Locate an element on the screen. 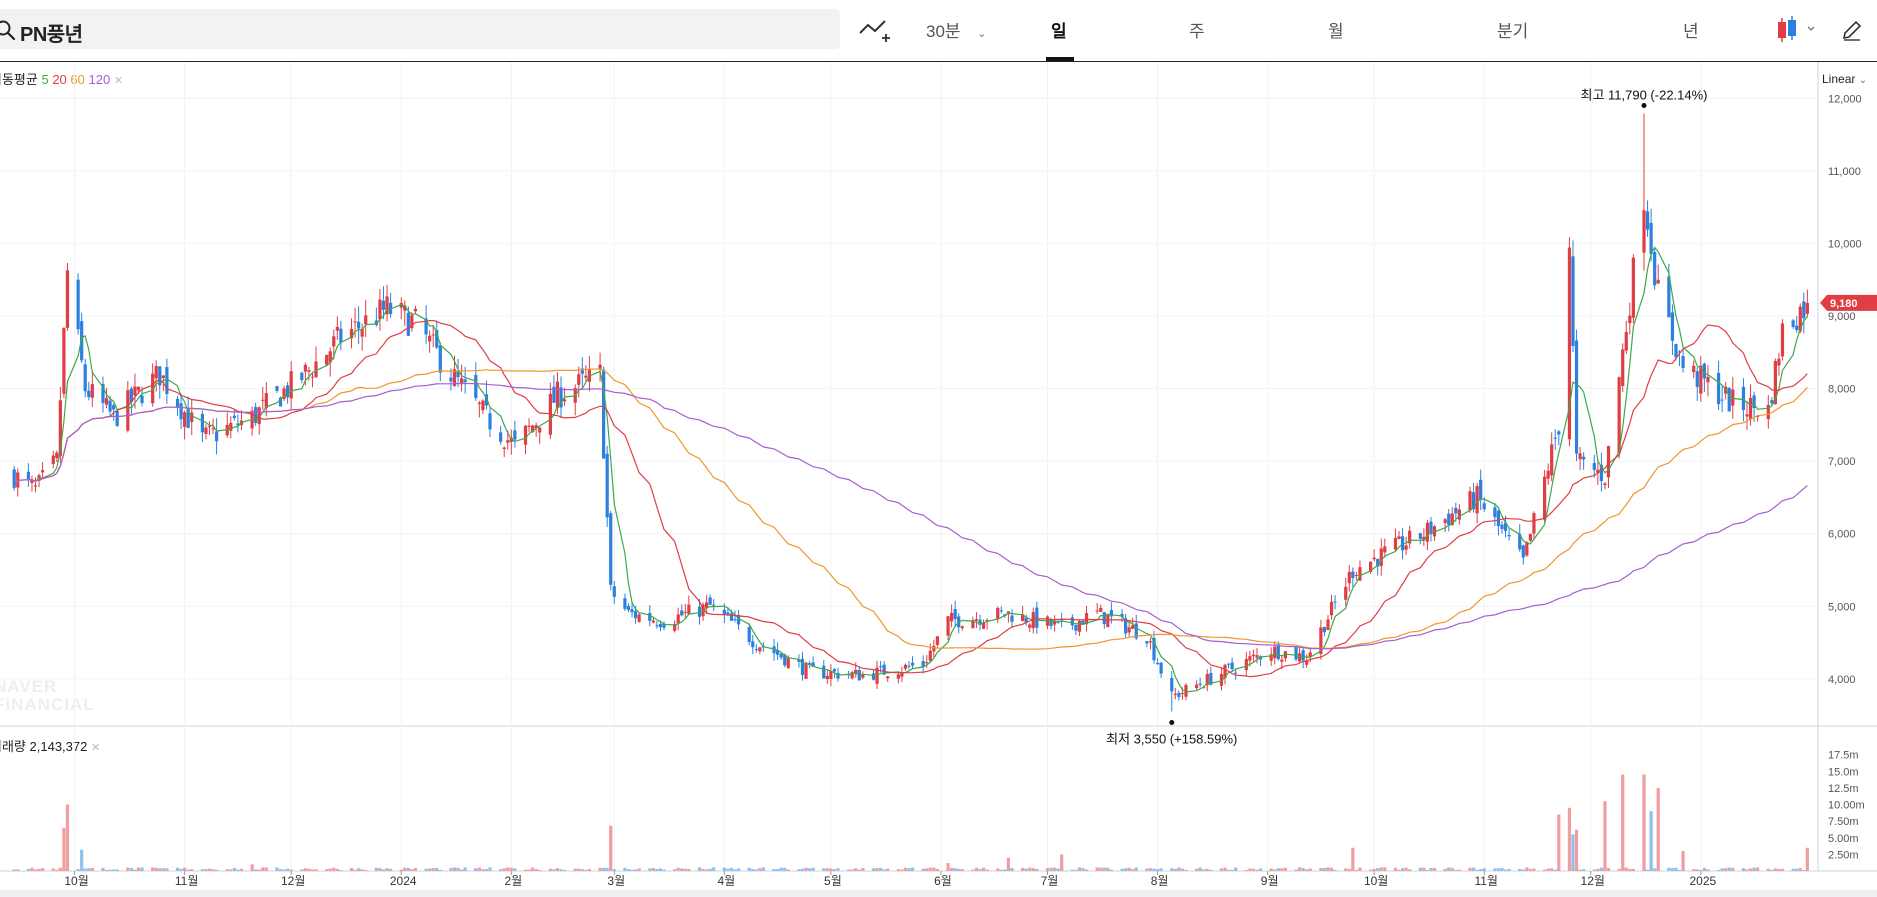 The width and height of the screenshot is (1877, 897). volume-tick-label: 5.00m is located at coordinates (1843, 839).